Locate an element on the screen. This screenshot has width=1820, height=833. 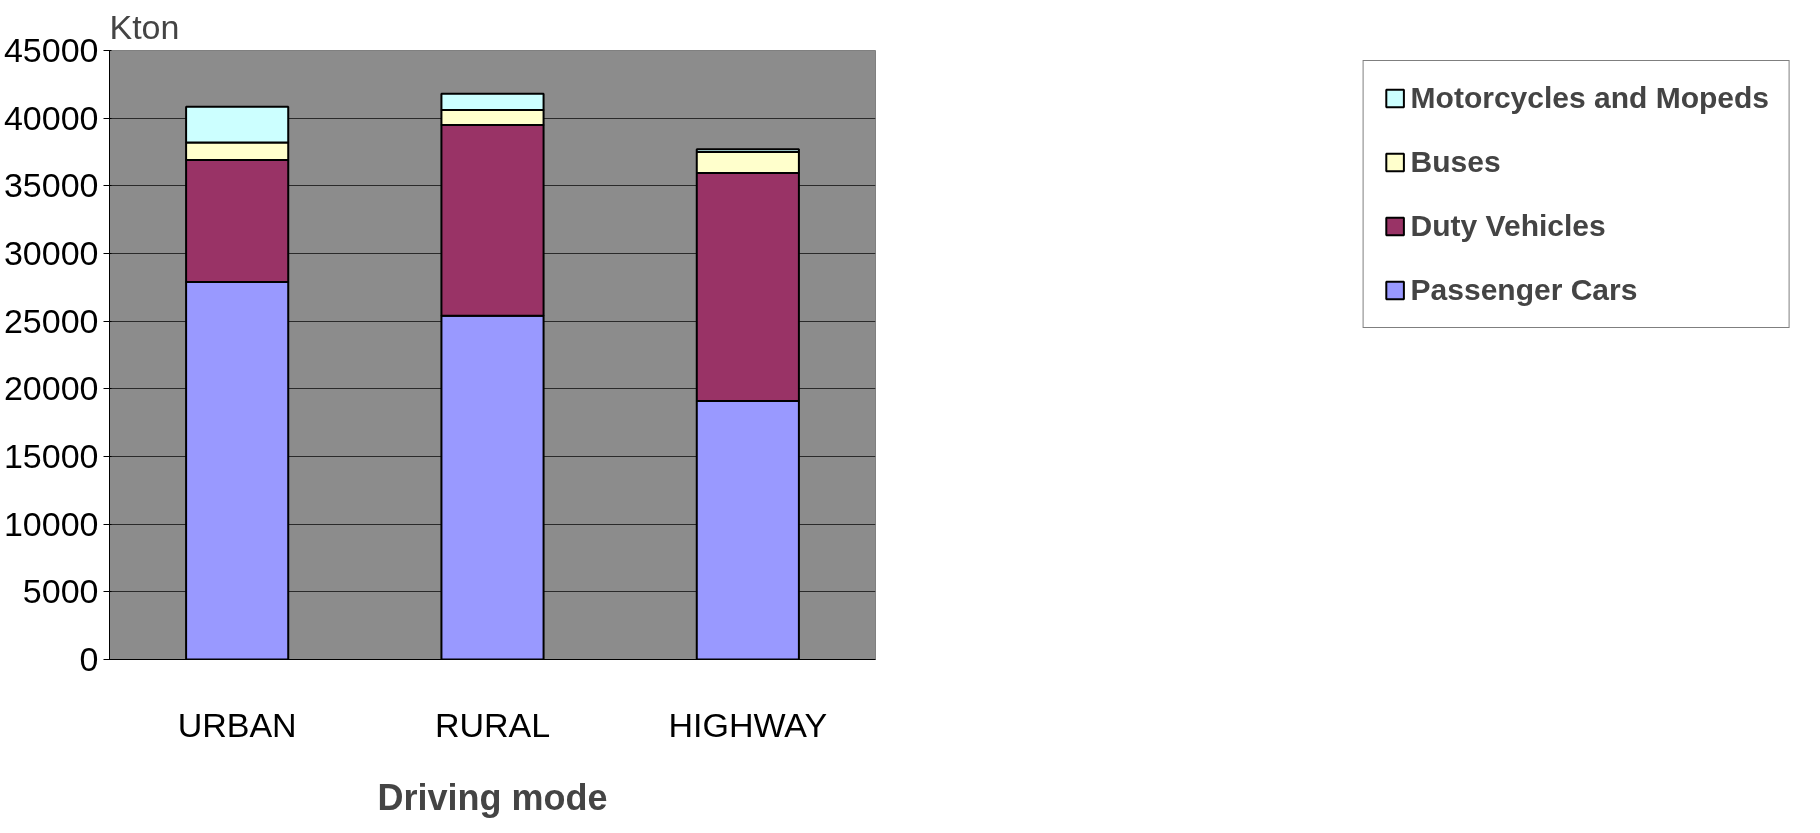
legend-label: Motorcycles and Mopeds is located at coordinates (1589, 98).